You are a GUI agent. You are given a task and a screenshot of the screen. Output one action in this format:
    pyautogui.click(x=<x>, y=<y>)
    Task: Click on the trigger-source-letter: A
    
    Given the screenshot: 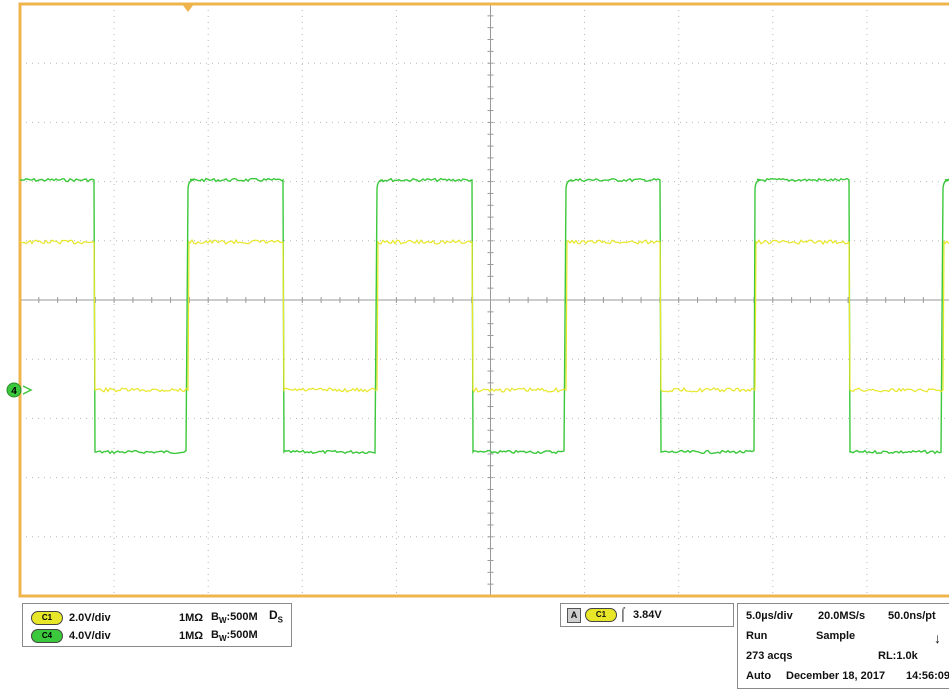 What is the action you would take?
    pyautogui.click(x=574, y=615)
    